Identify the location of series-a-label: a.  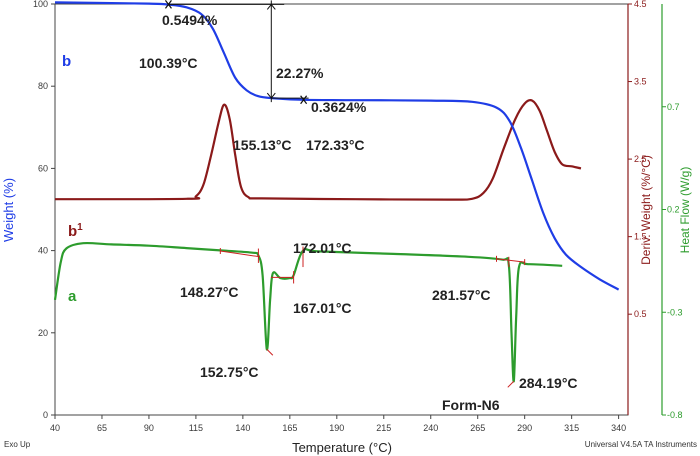
(72, 296).